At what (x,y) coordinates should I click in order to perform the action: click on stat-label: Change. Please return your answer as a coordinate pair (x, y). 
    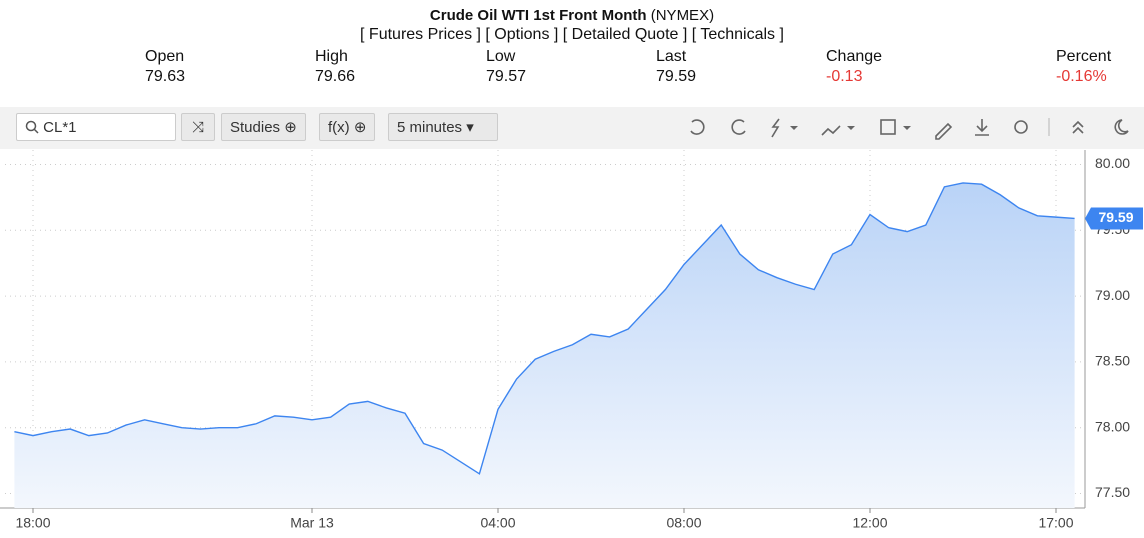
    Looking at the image, I should click on (854, 56).